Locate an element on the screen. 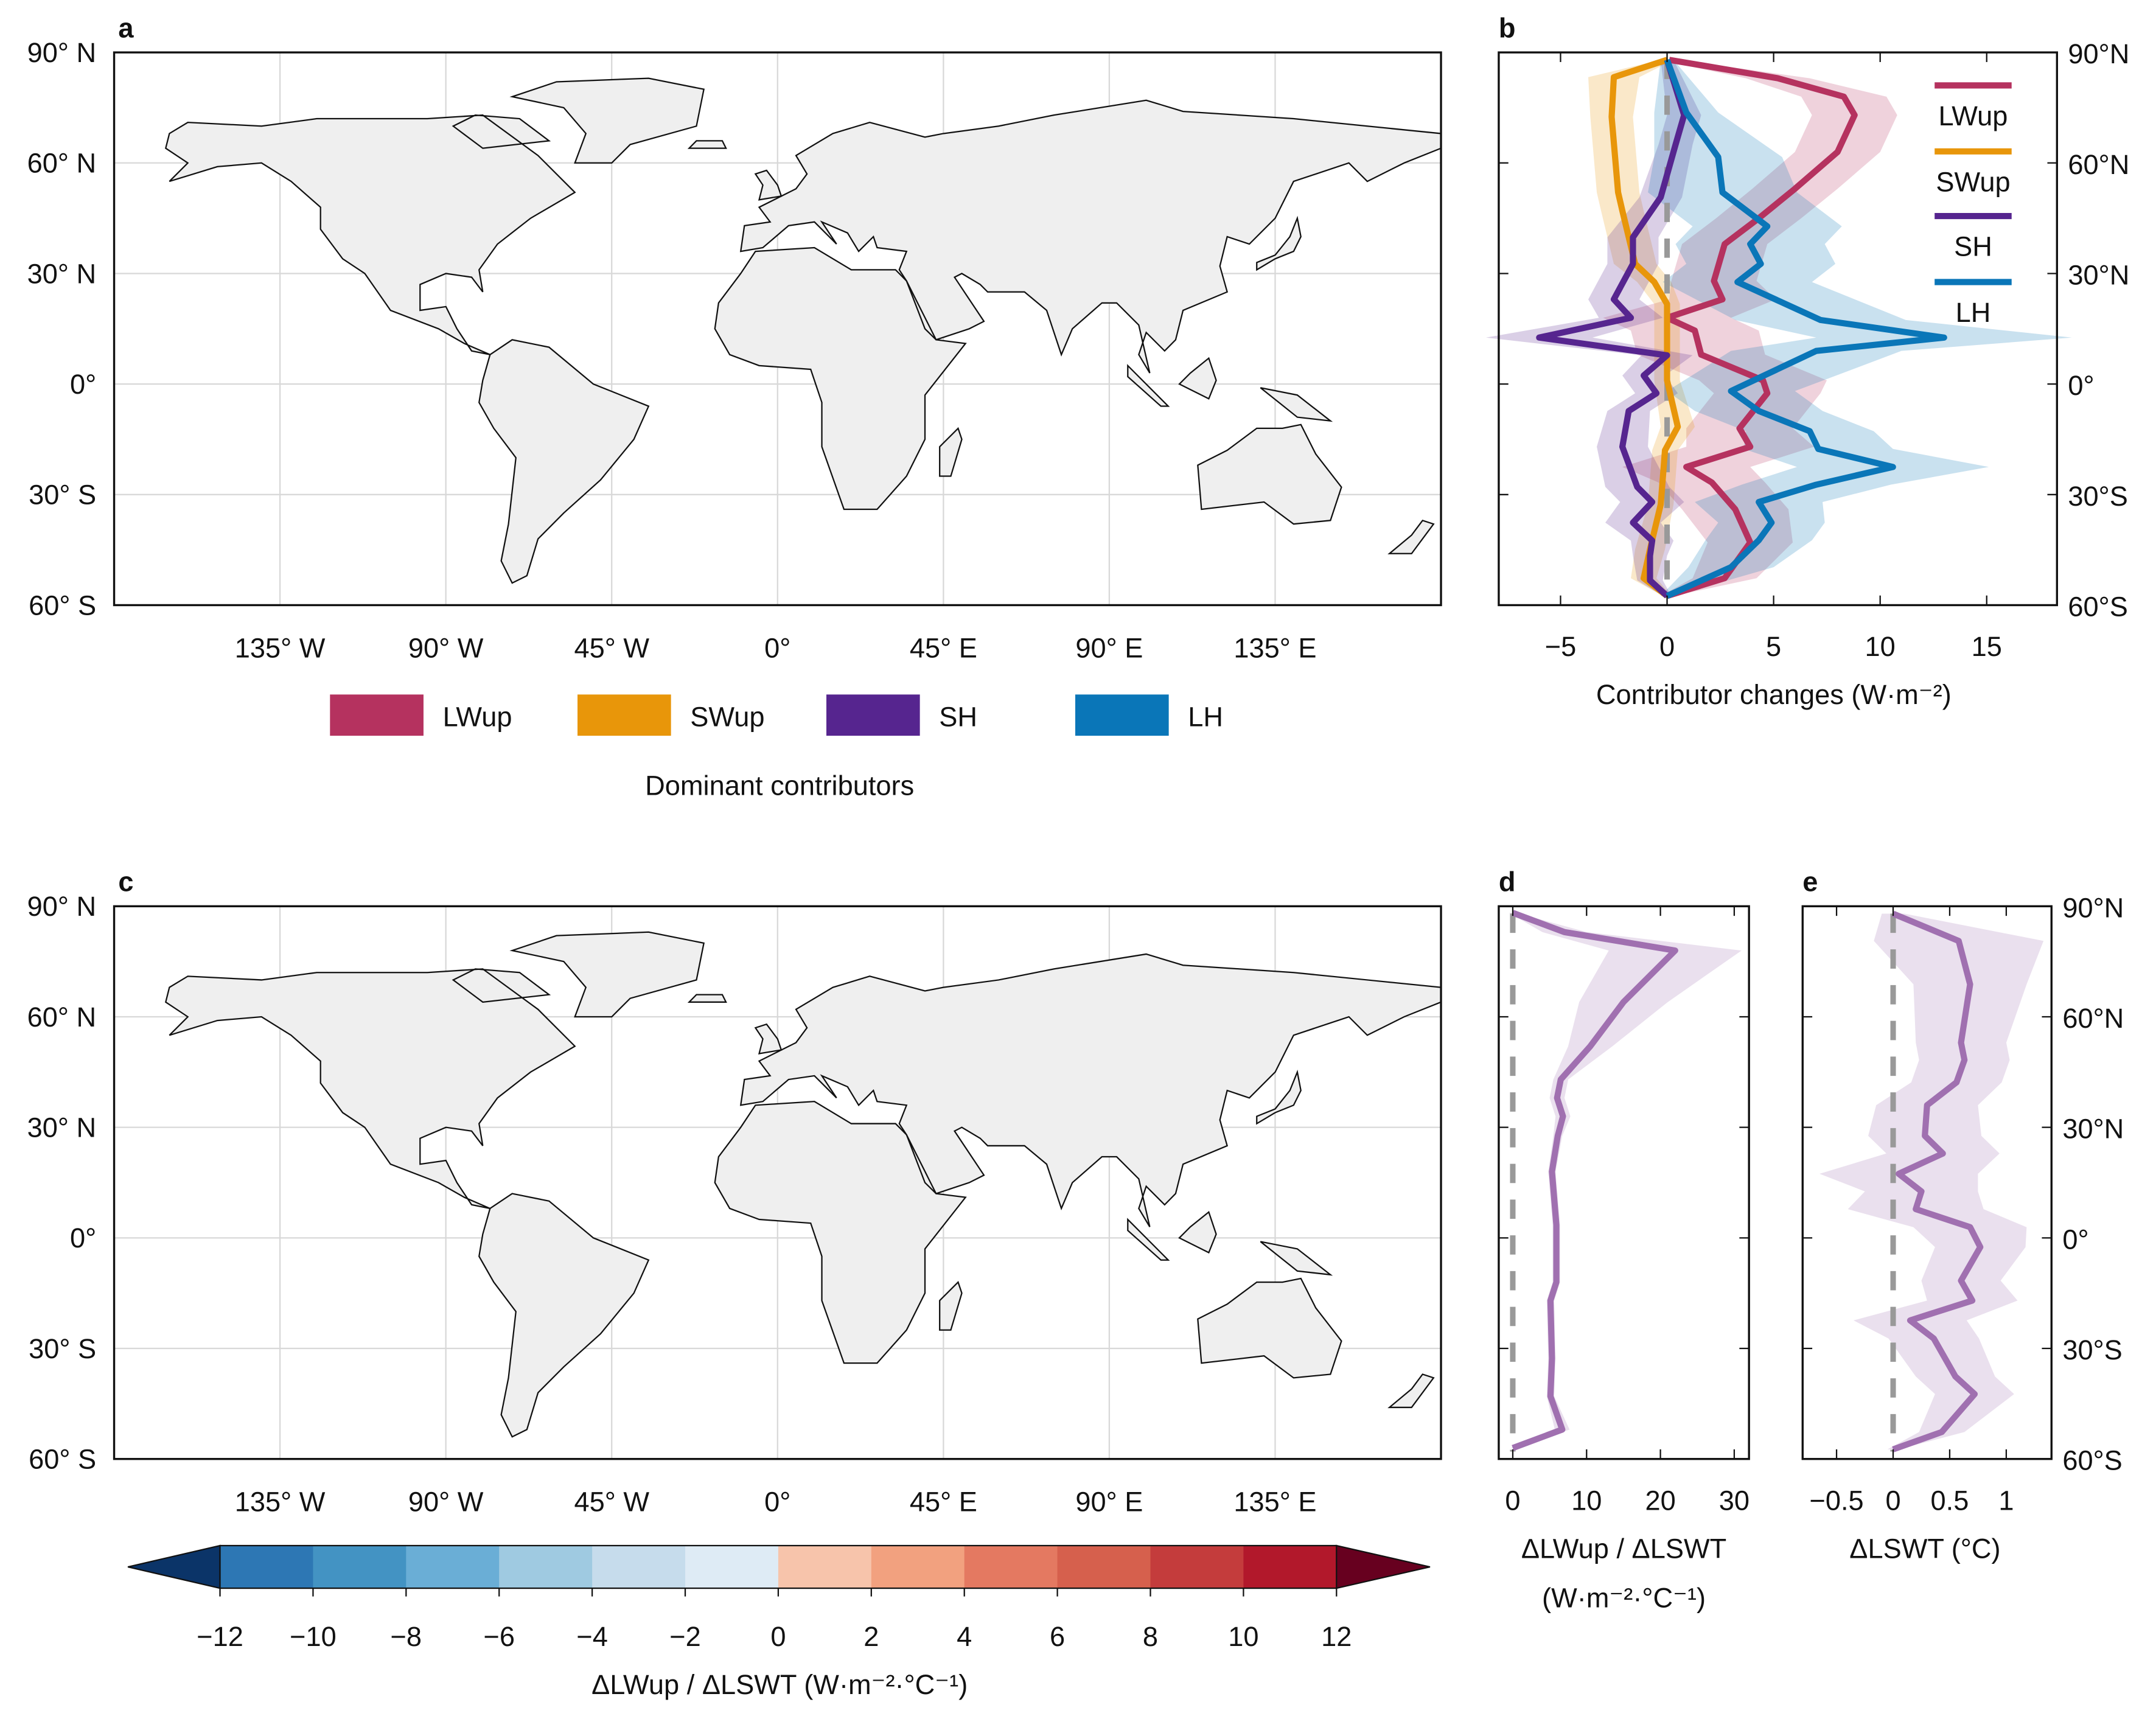 The height and width of the screenshot is (1719, 2156). coastline-sumatra is located at coordinates (1148, 386).